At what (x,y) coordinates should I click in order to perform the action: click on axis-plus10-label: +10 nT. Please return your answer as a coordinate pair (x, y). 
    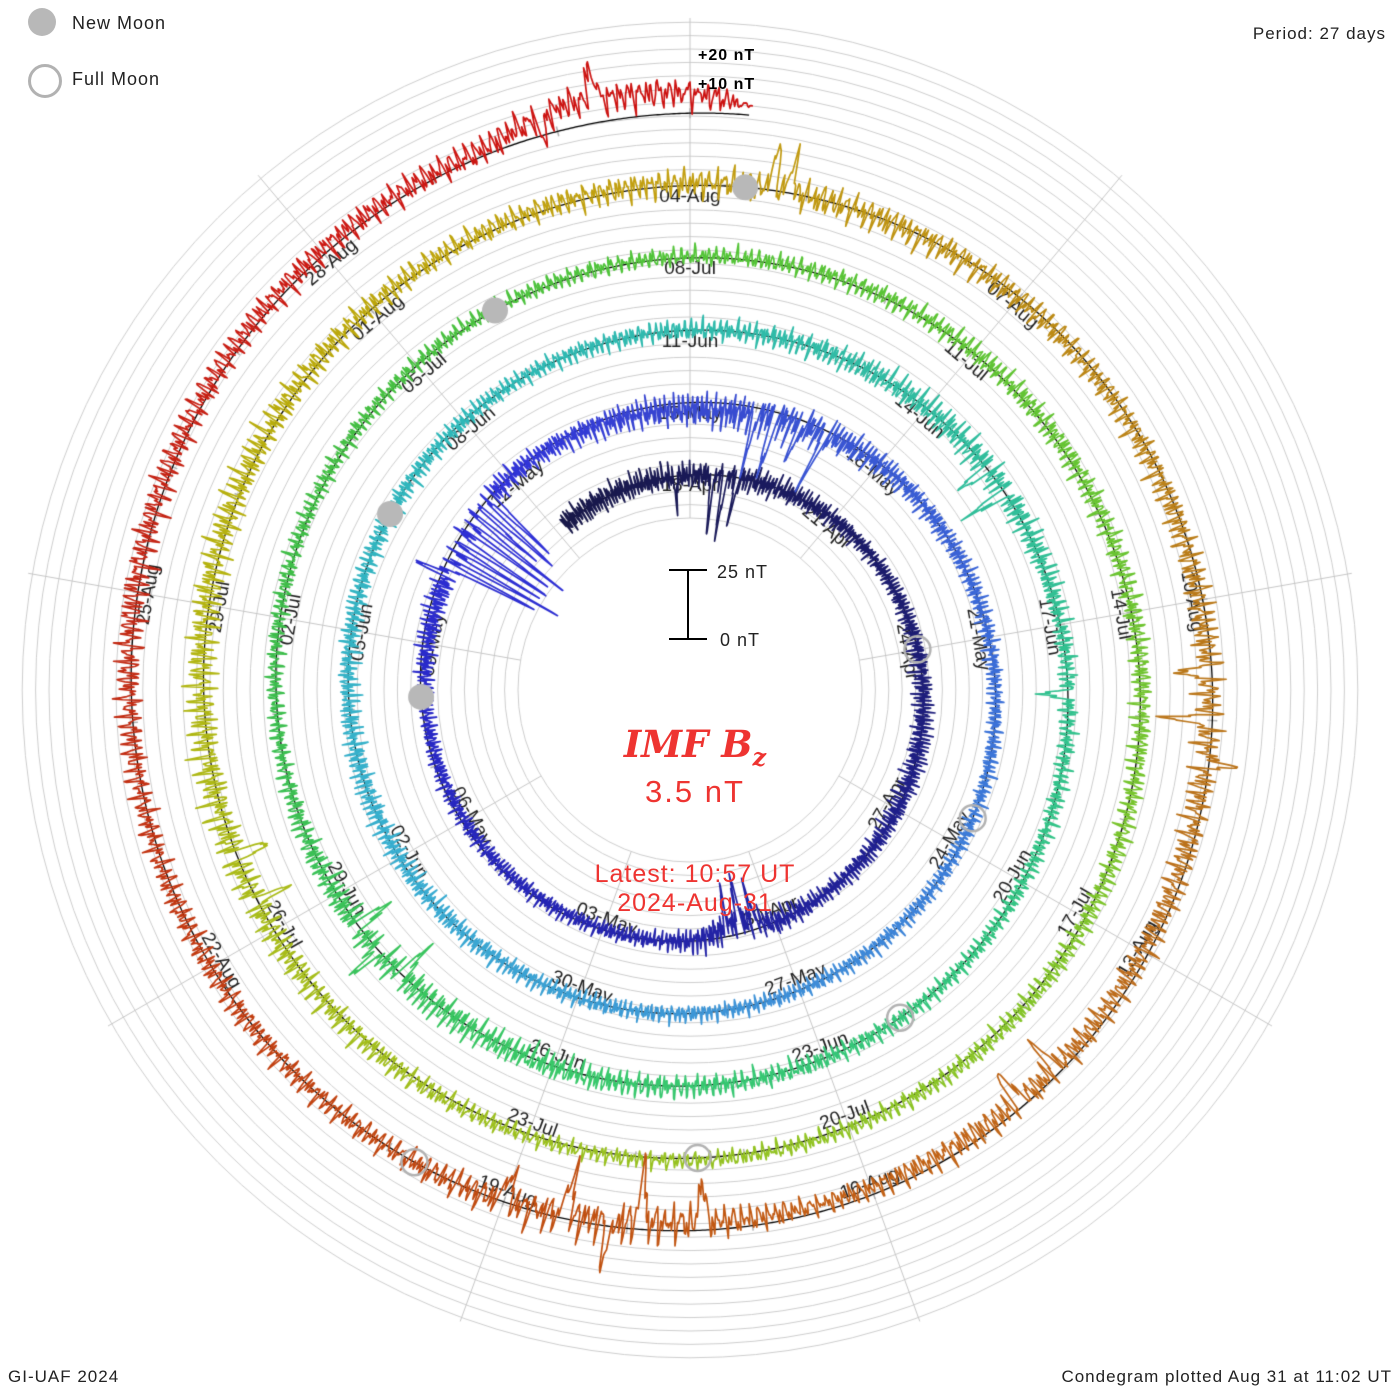
    Looking at the image, I should click on (727, 84).